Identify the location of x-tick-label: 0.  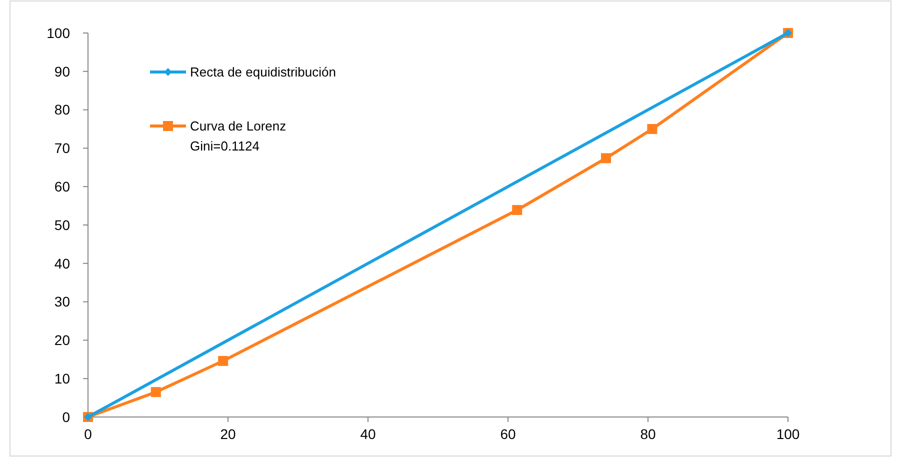
(88, 434).